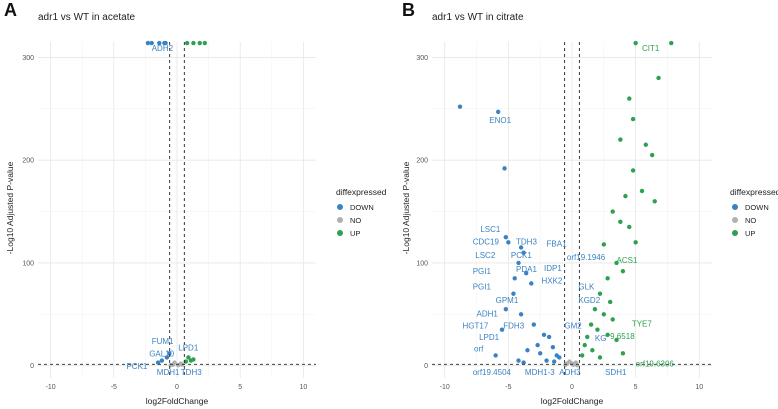 The image size is (778, 409). I want to click on legend-up-label: UP, so click(355, 233).